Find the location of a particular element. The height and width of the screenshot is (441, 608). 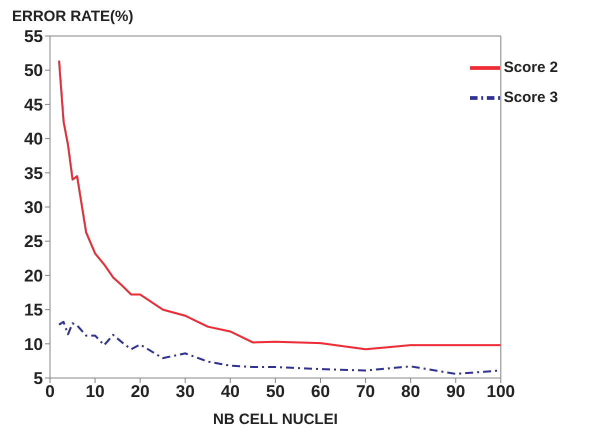

x-tick-label: 60 is located at coordinates (320, 392).